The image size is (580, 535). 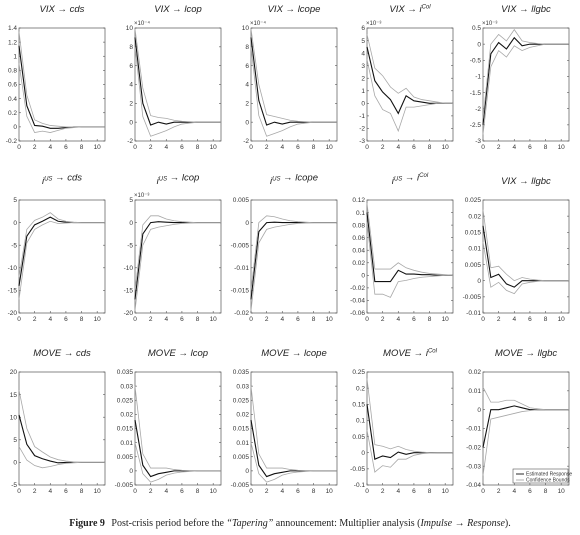 What do you see at coordinates (548, 481) in the screenshot?
I see `legend-entry: Confidence Bounds` at bounding box center [548, 481].